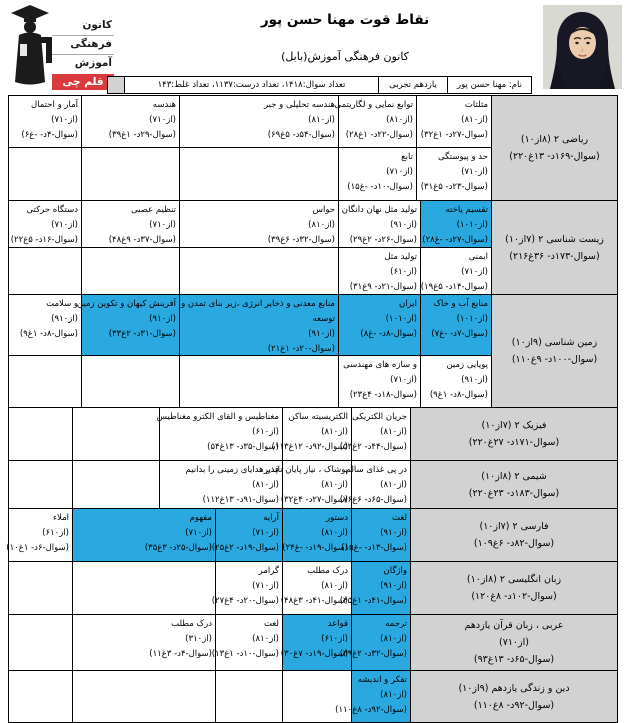  Describe the element at coordinates (323, 210) in the screenshot. I see `topic-name: حواس` at that location.